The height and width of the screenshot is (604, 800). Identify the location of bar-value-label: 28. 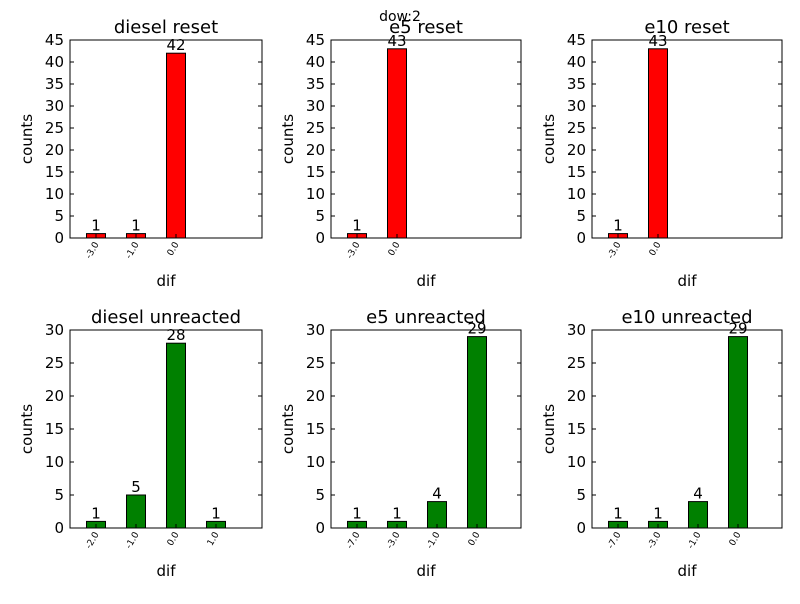
(175, 335).